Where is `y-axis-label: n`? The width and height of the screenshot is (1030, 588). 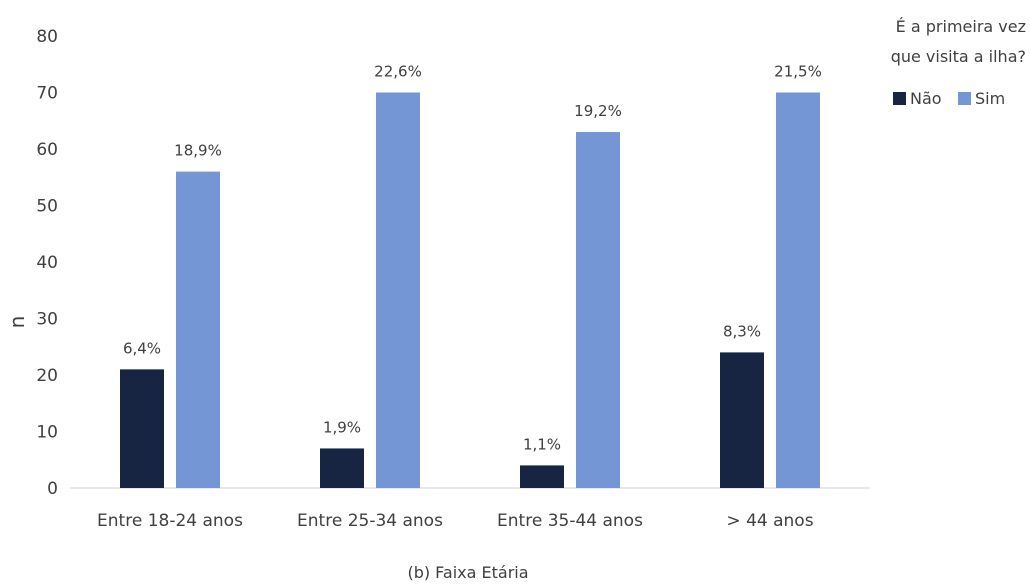
y-axis-label: n is located at coordinates (17, 322).